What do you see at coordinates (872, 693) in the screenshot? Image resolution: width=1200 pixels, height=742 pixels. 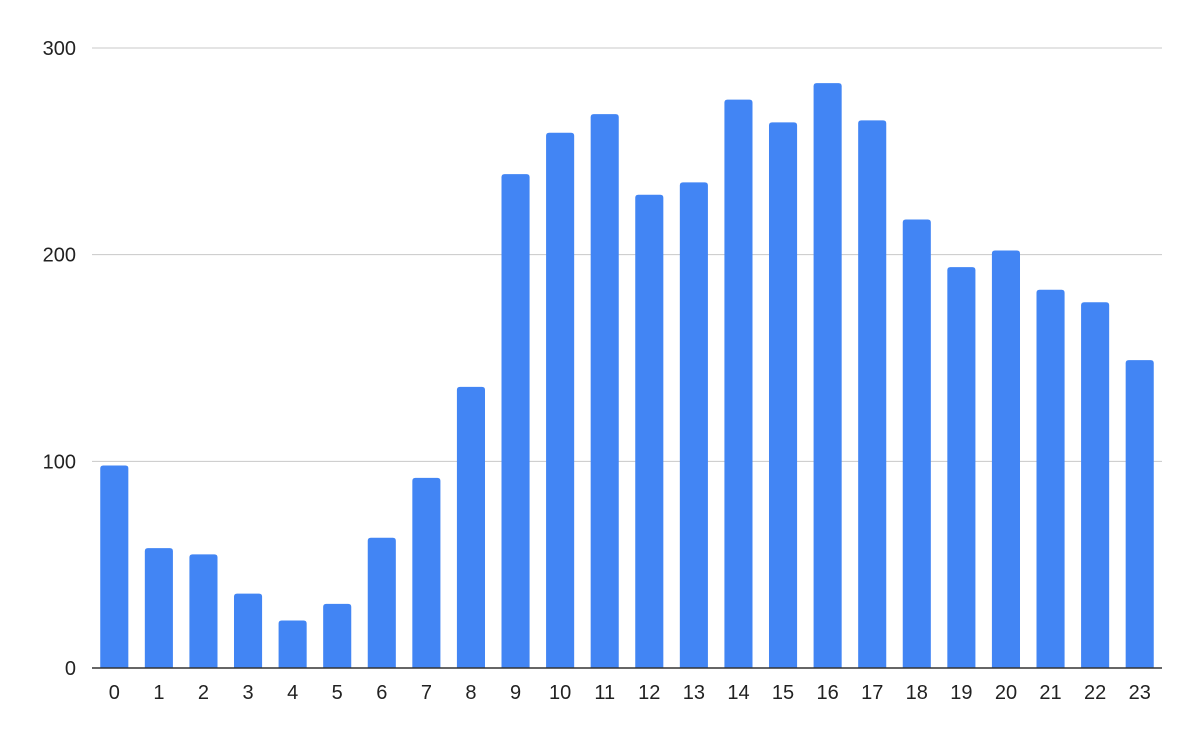 I see `x-tick-label: 17` at bounding box center [872, 693].